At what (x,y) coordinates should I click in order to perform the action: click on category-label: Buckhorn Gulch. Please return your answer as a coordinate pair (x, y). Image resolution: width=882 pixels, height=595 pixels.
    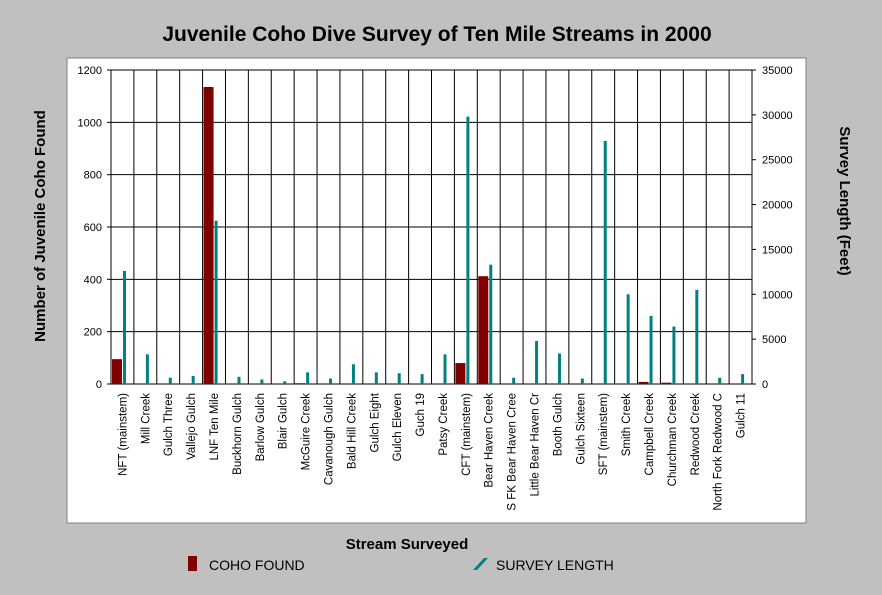
    Looking at the image, I should click on (238, 434).